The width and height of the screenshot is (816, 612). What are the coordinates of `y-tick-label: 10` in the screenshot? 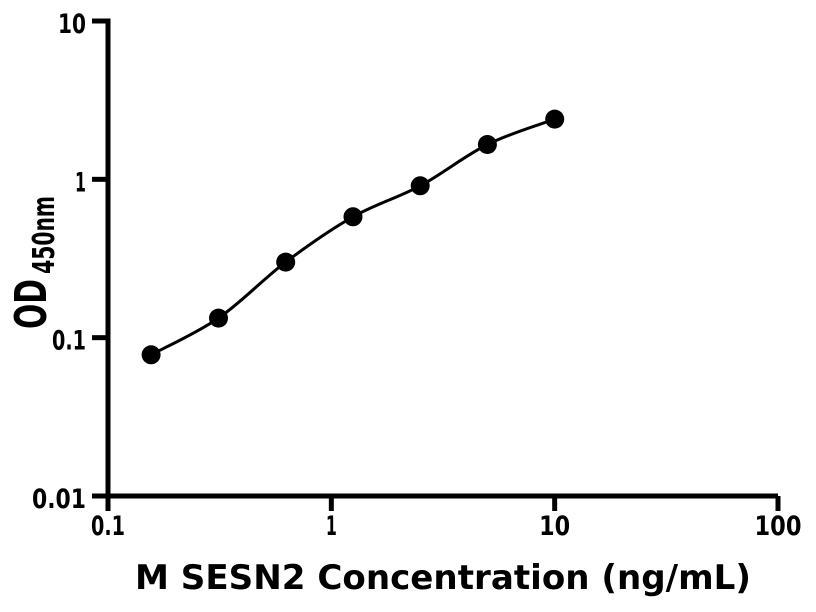 It's located at (72, 24).